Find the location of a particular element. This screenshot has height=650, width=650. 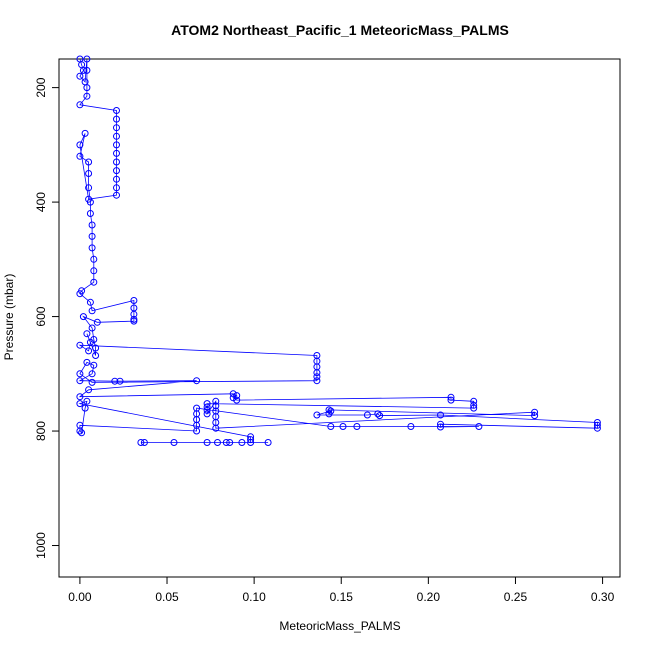

y-tick-label: 600 is located at coordinates (41, 316).